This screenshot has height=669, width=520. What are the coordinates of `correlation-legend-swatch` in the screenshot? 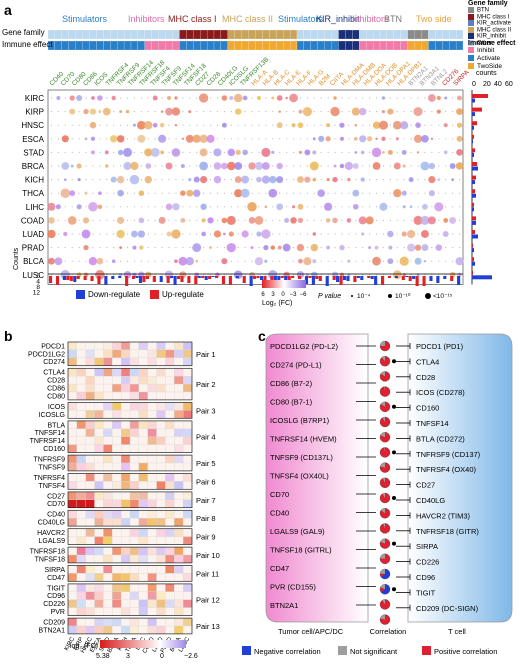 It's located at (426, 650).